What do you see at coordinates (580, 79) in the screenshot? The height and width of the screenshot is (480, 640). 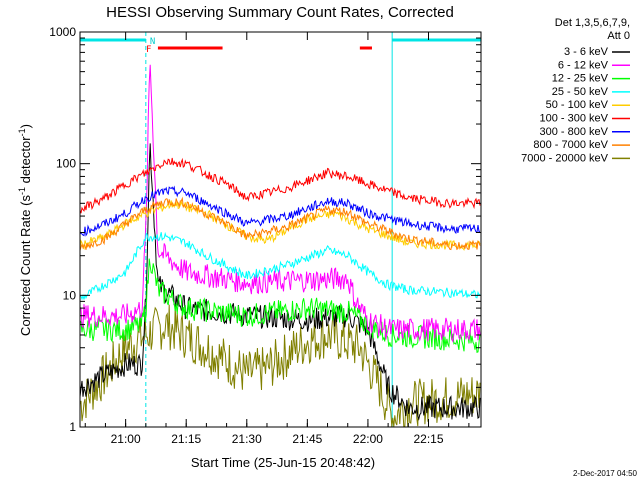 I see `legend-label-2: 12 - 25 keV` at bounding box center [580, 79].